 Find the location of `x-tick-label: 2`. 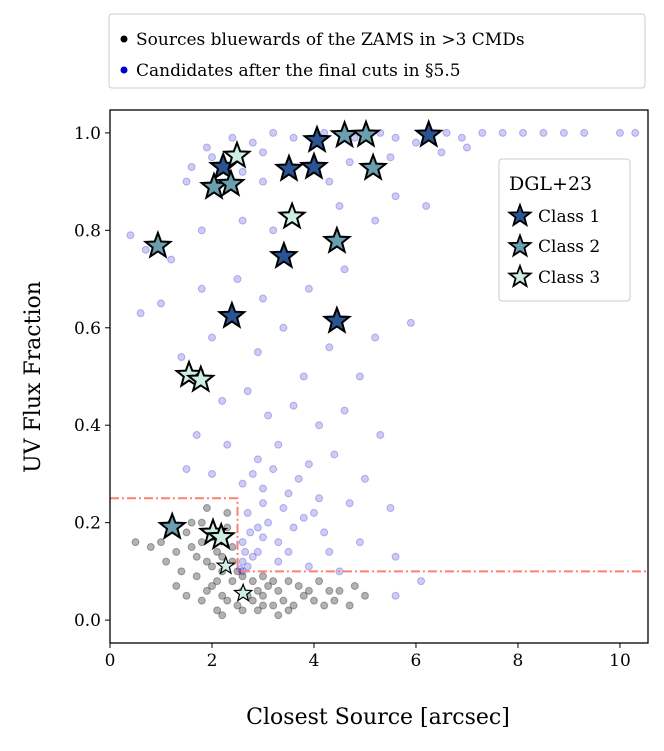

x-tick-label: 2 is located at coordinates (212, 661).